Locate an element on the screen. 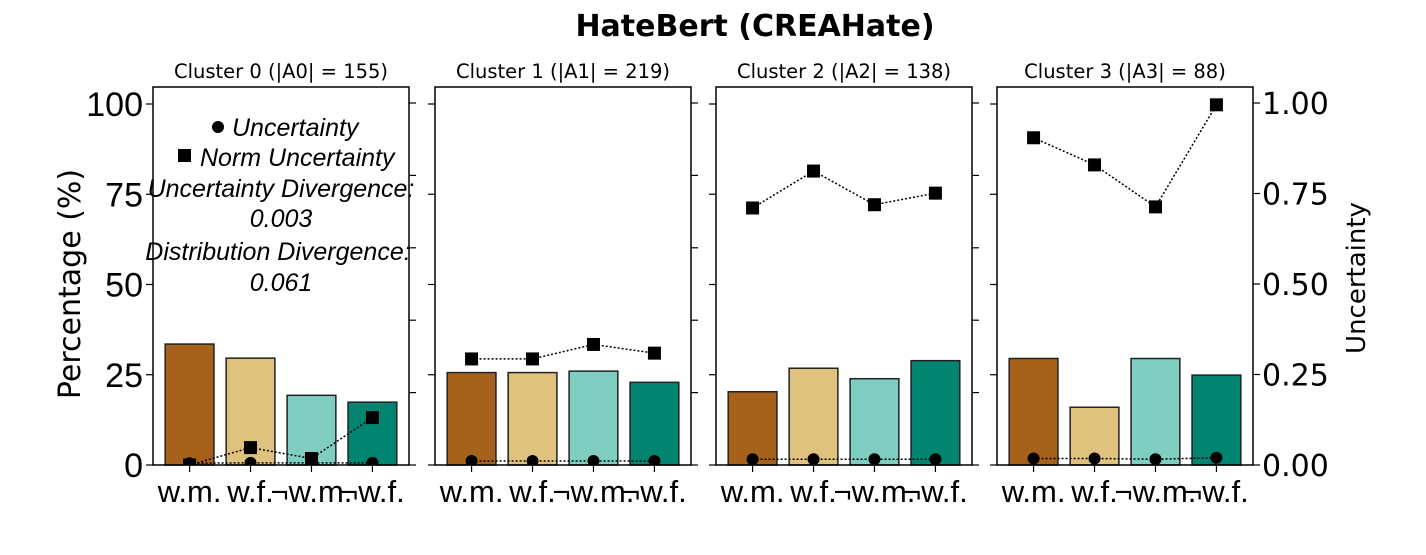 The width and height of the screenshot is (1426, 555). legend-annotation-uncertainty-divergence-value: 0.003 is located at coordinates (281, 219).